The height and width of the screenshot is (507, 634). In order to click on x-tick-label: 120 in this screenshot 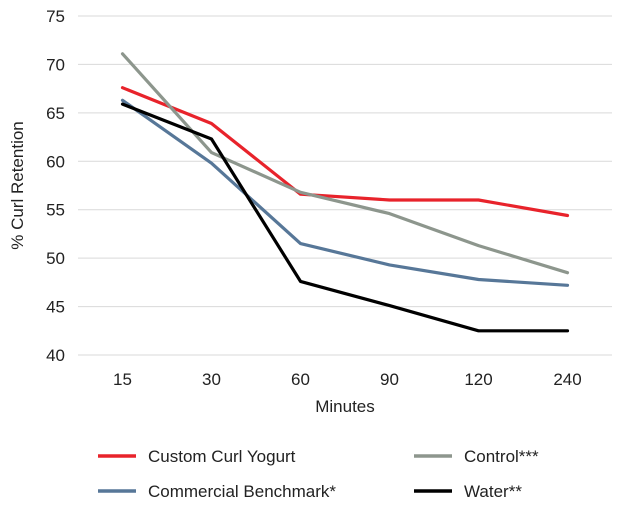, I will do `click(478, 379)`.